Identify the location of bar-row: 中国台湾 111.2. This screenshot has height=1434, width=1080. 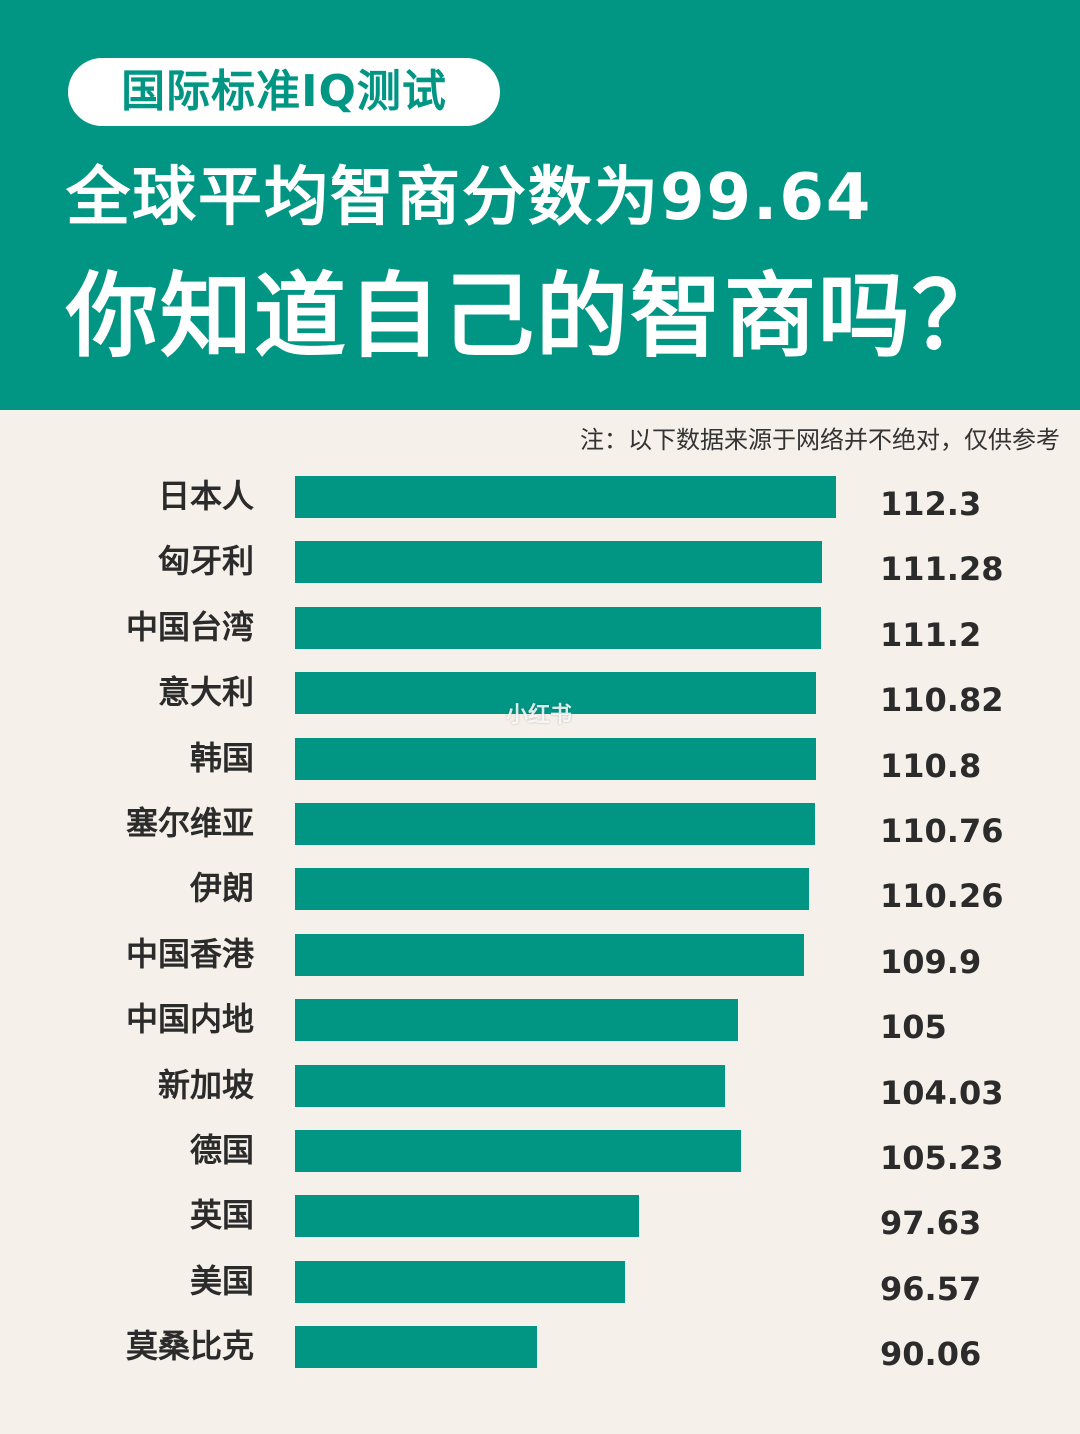
(540, 627).